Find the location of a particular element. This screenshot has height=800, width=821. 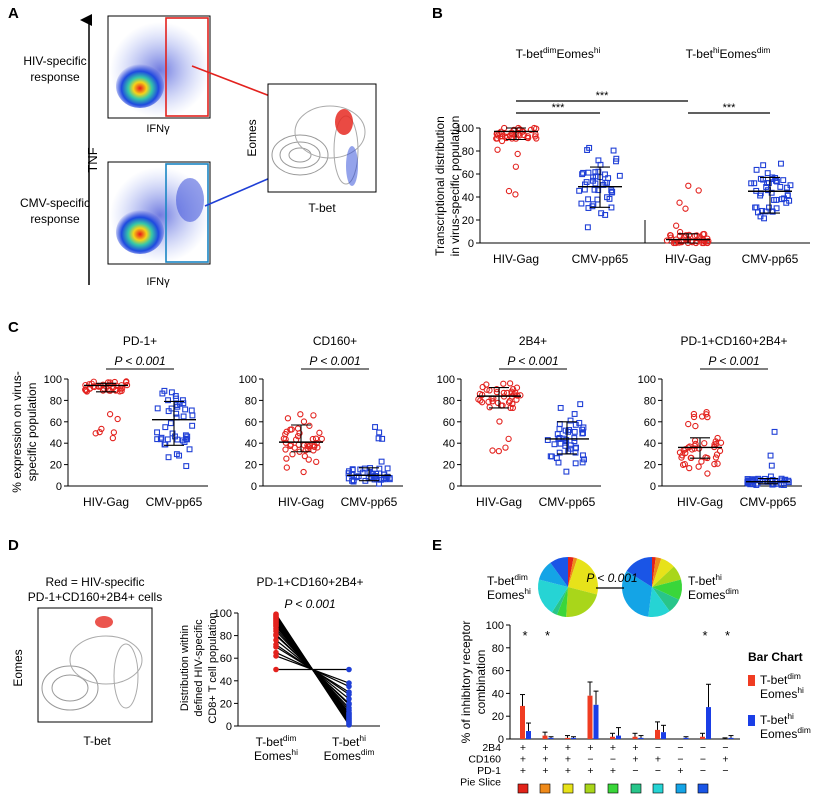

hiv-cells is located at coordinates (344, 122).